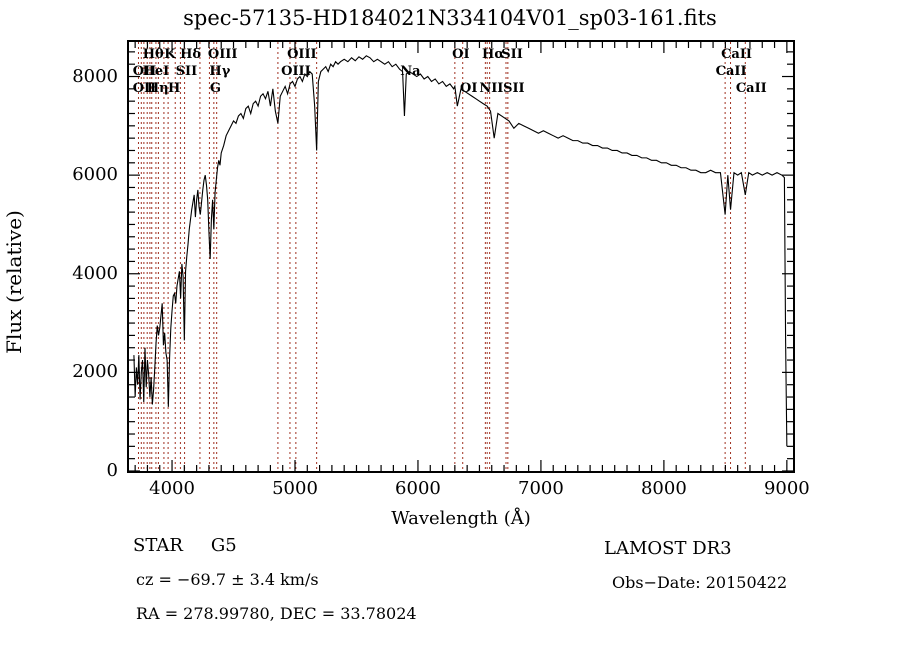 This screenshot has width=900, height=649. I want to click on y-tick-label: 8000, so click(95, 76).